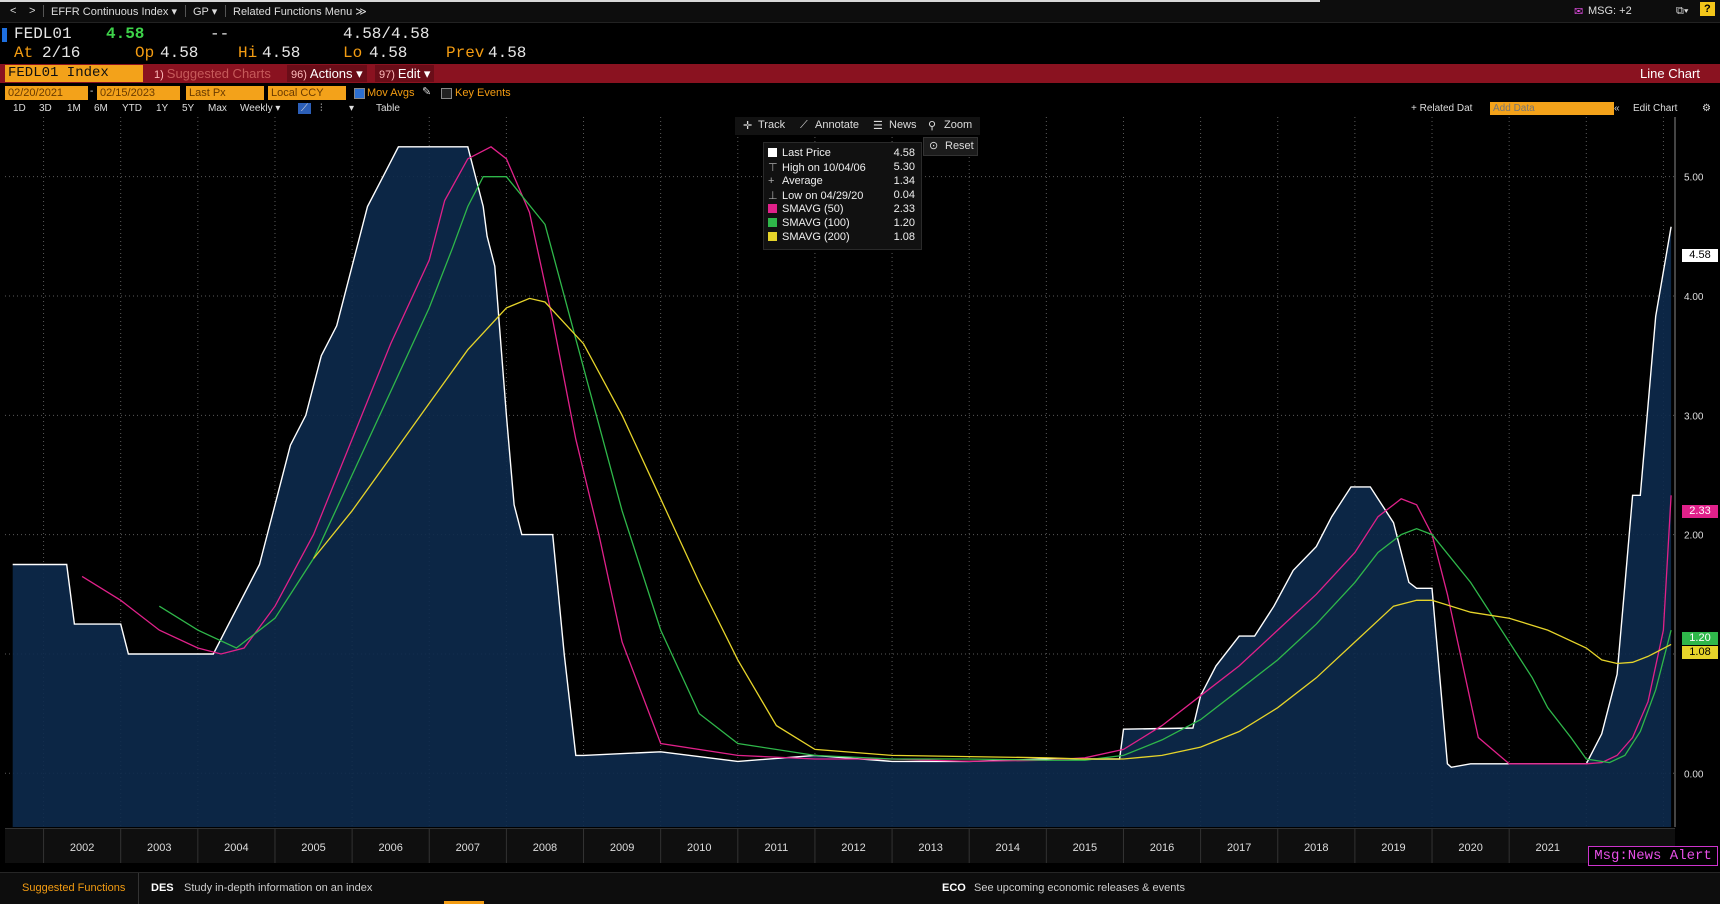 This screenshot has width=1720, height=904. I want to click on add-data-input, so click(1552, 108).